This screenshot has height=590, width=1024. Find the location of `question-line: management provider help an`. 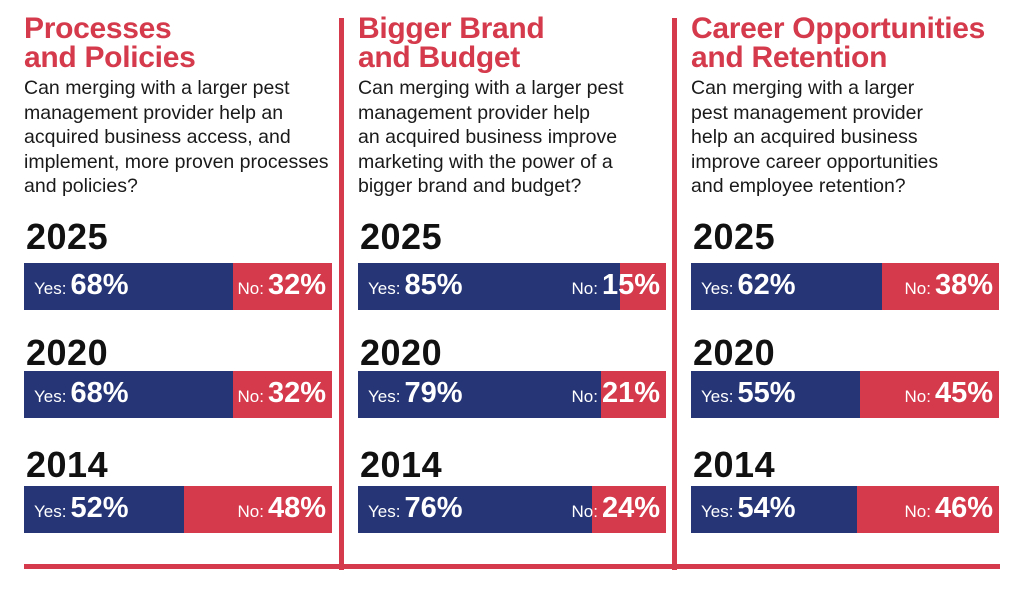

question-line: management provider help an is located at coordinates (154, 112).